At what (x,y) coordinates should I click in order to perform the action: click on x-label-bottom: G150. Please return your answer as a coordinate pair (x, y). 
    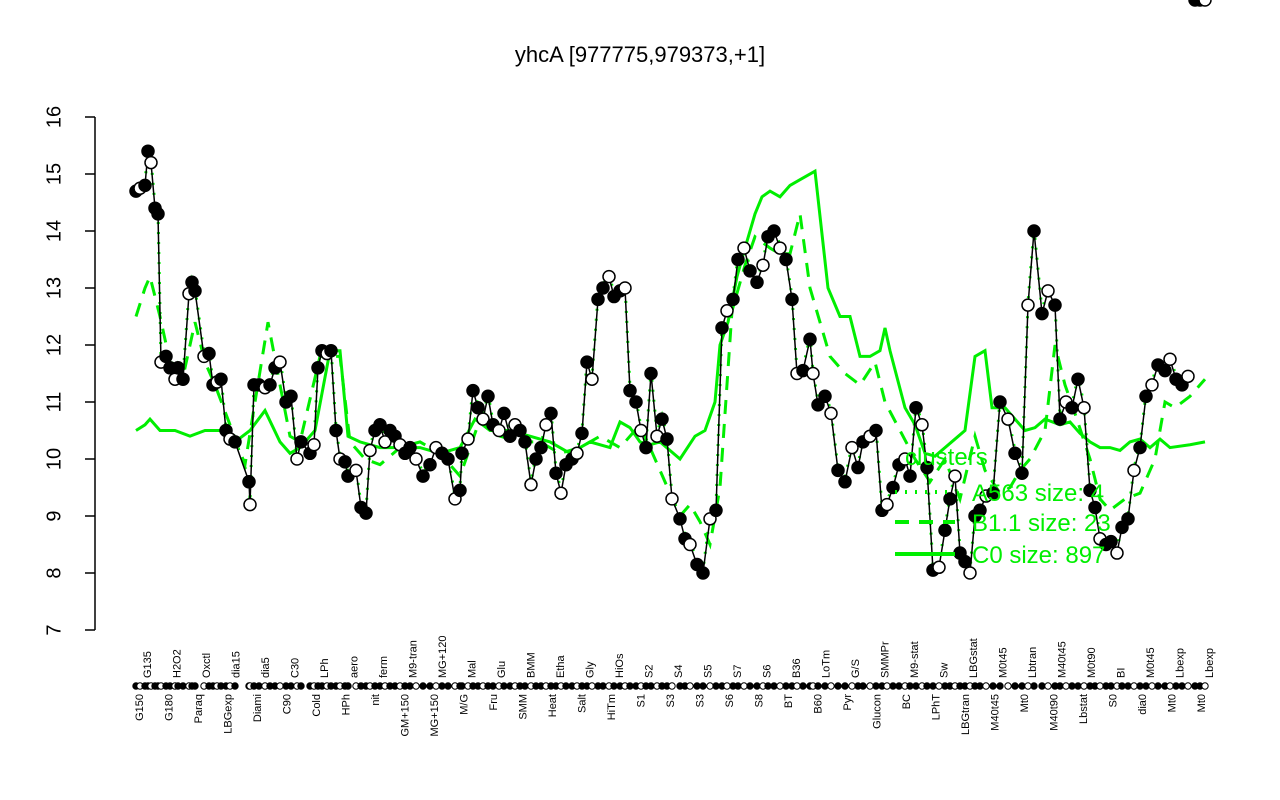
    Looking at the image, I should click on (140, 707).